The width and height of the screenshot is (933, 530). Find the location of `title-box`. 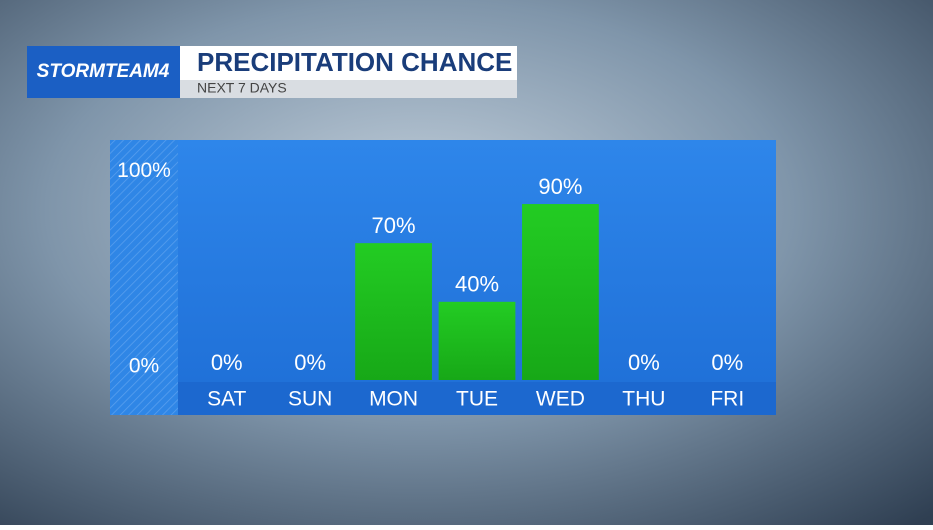

title-box is located at coordinates (348, 63).